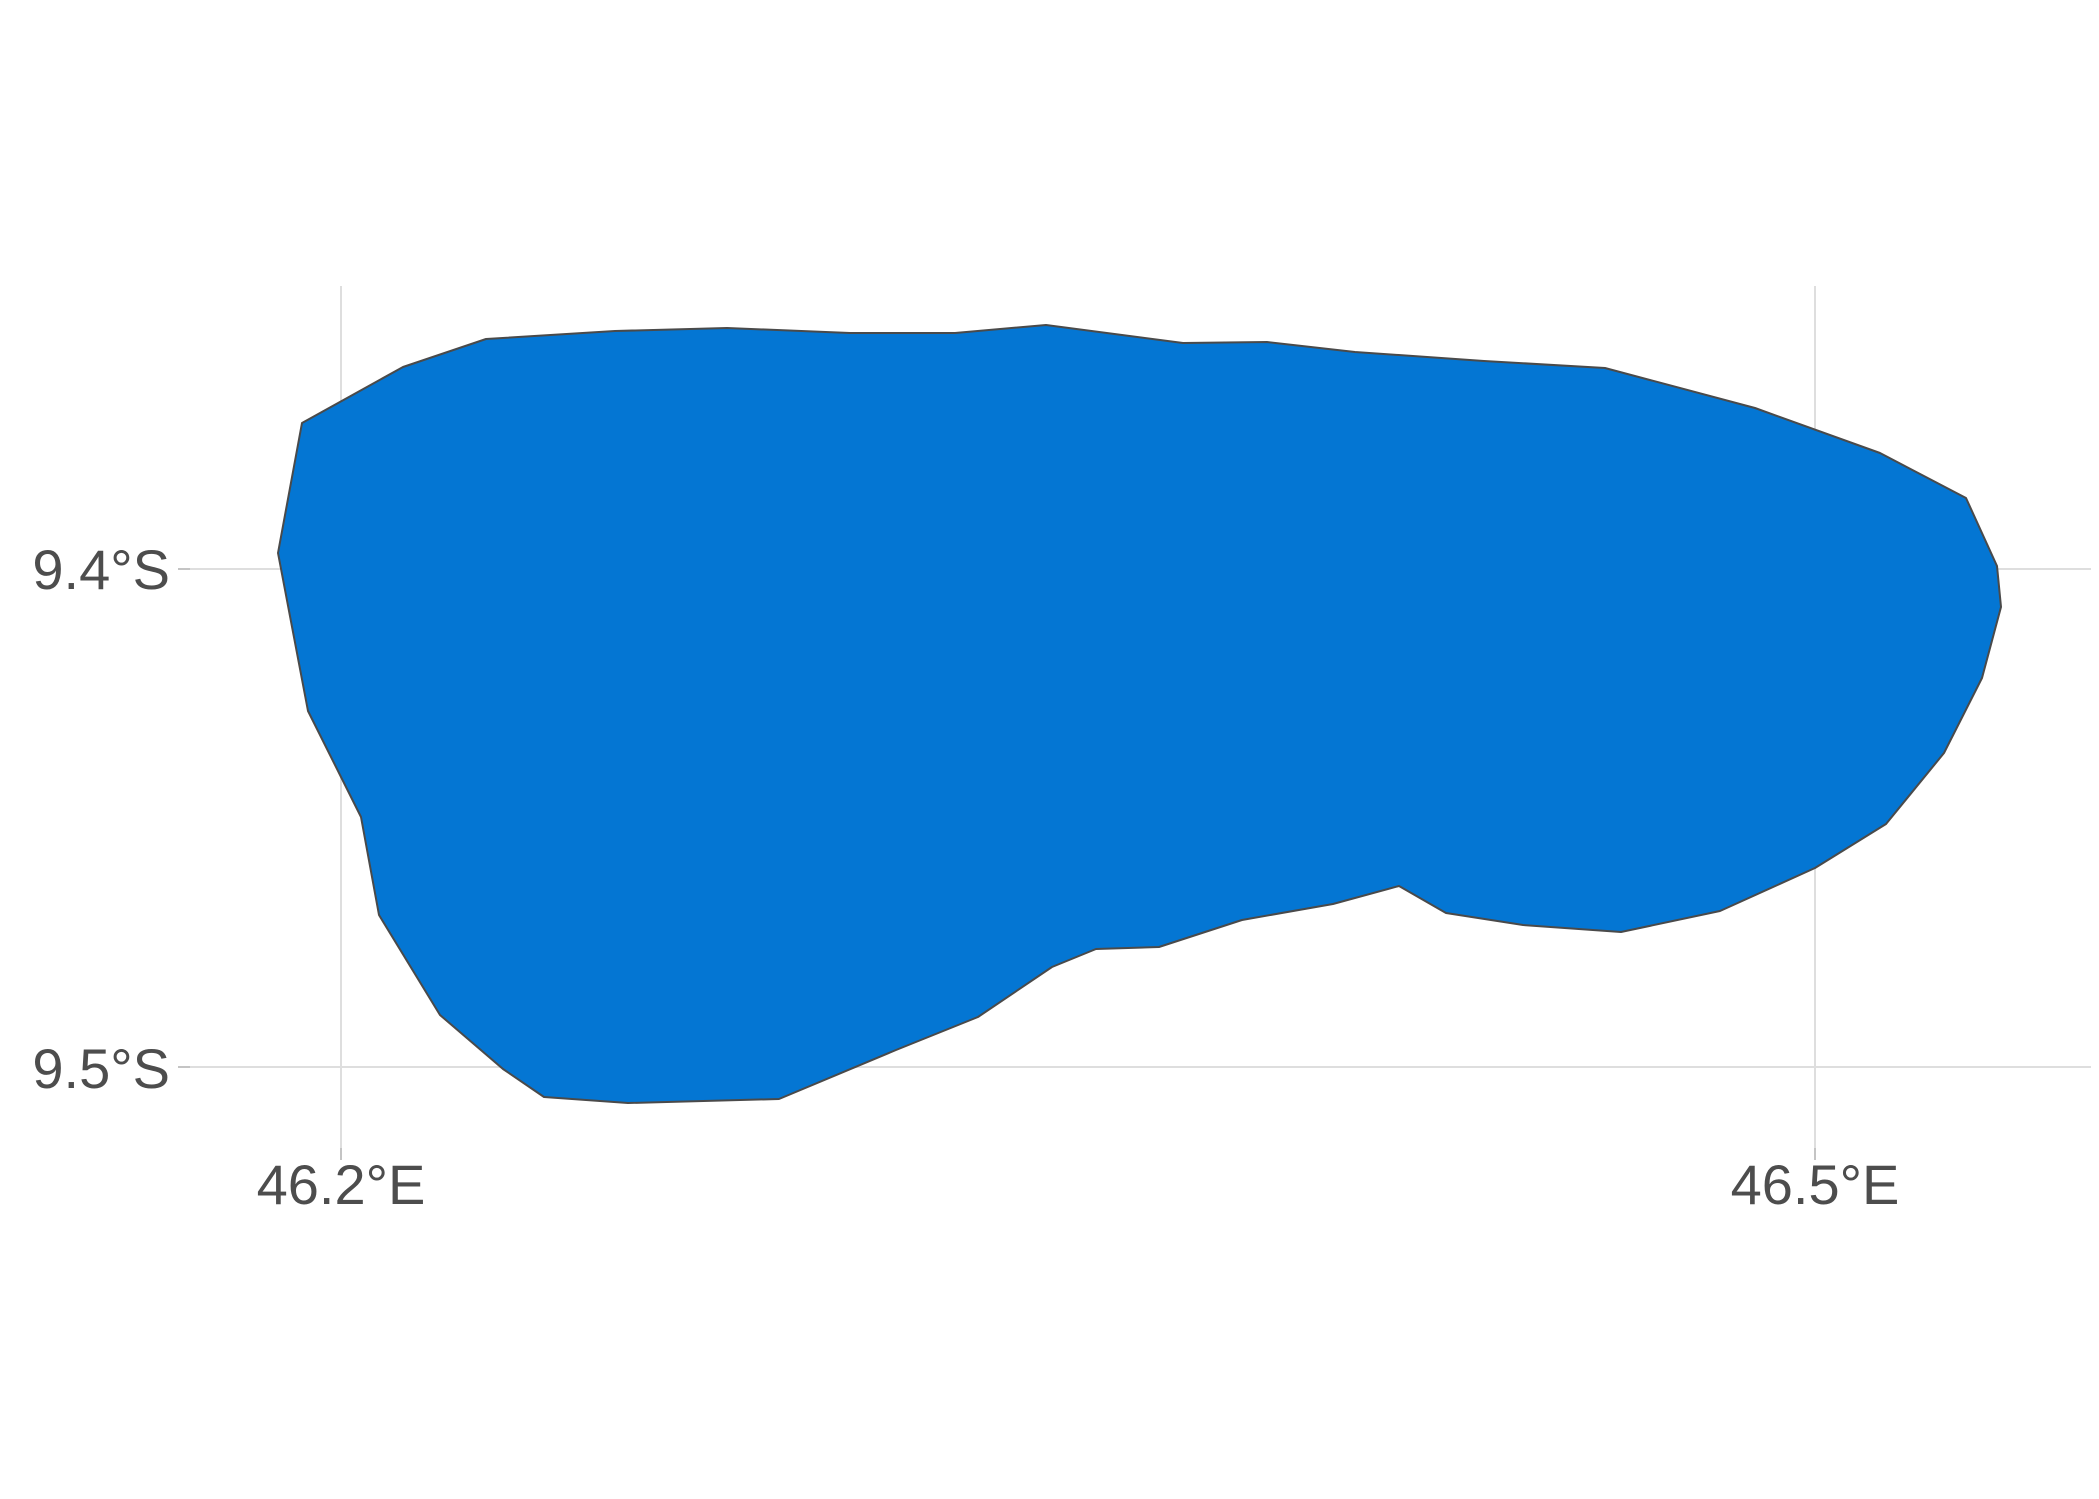 The height and width of the screenshot is (1499, 2099). Describe the element at coordinates (101, 569) in the screenshot. I see `y-axis-label-9-4: 9.4°S` at that location.